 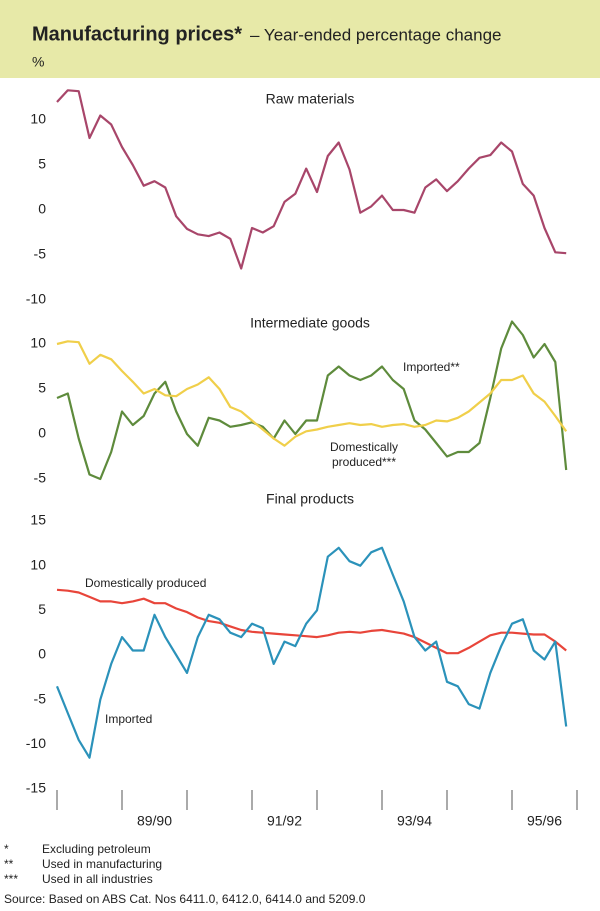 I want to click on series-label: Domestically produced***, so click(x=363, y=454).